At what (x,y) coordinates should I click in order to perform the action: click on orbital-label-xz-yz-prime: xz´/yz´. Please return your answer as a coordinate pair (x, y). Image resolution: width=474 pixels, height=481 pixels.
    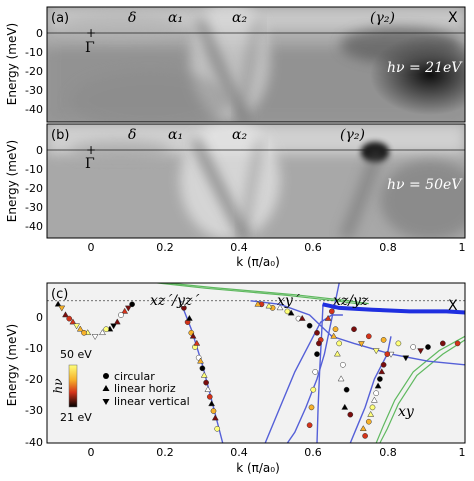
    Looking at the image, I should click on (175, 301).